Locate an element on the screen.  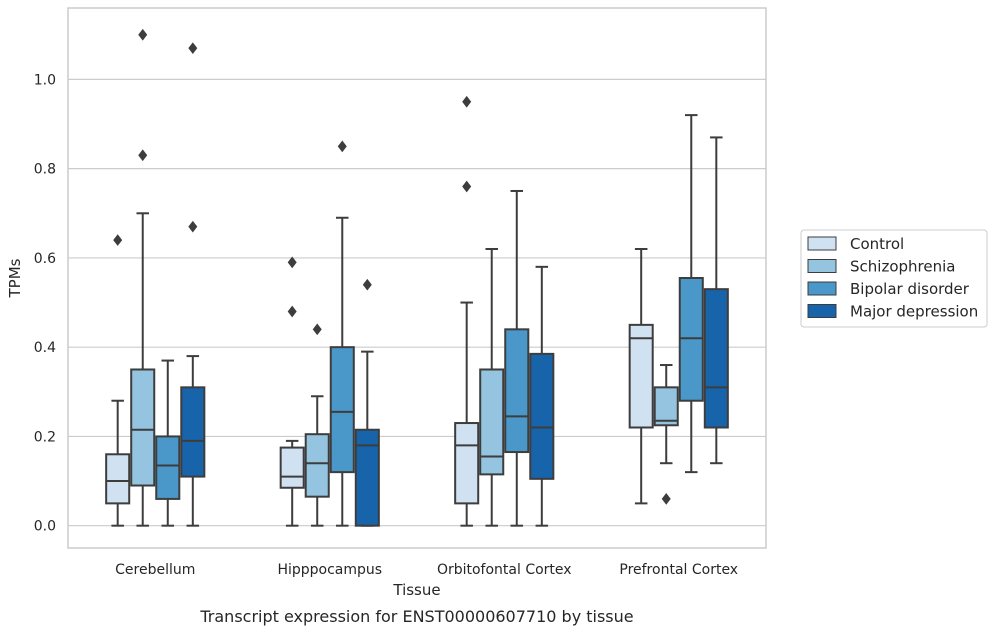
legend-label: Bipolar disorder is located at coordinates (910, 289).